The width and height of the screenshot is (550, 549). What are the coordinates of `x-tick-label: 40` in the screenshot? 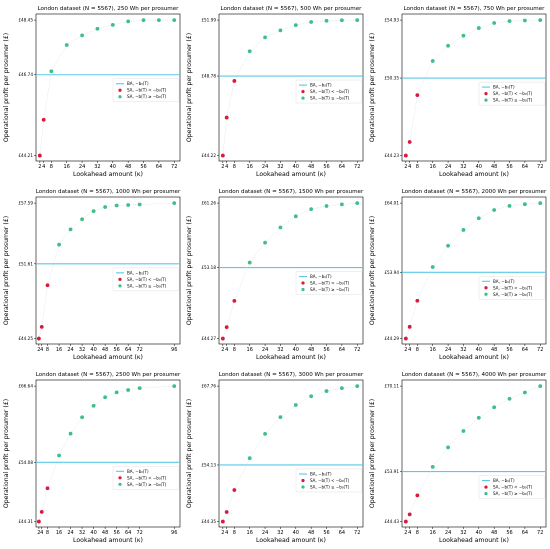 It's located at (479, 350).